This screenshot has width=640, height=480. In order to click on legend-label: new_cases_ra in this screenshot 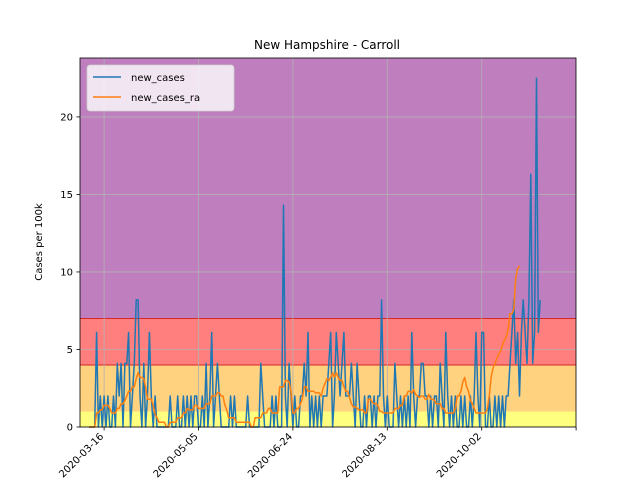, I will do `click(165, 98)`.